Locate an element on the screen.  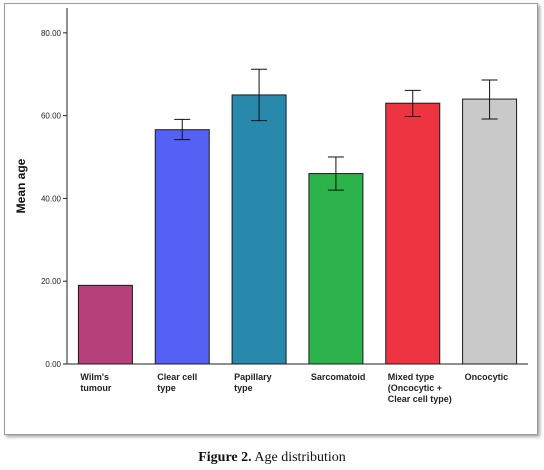
x-category-label: Clear cell is located at coordinates (177, 377).